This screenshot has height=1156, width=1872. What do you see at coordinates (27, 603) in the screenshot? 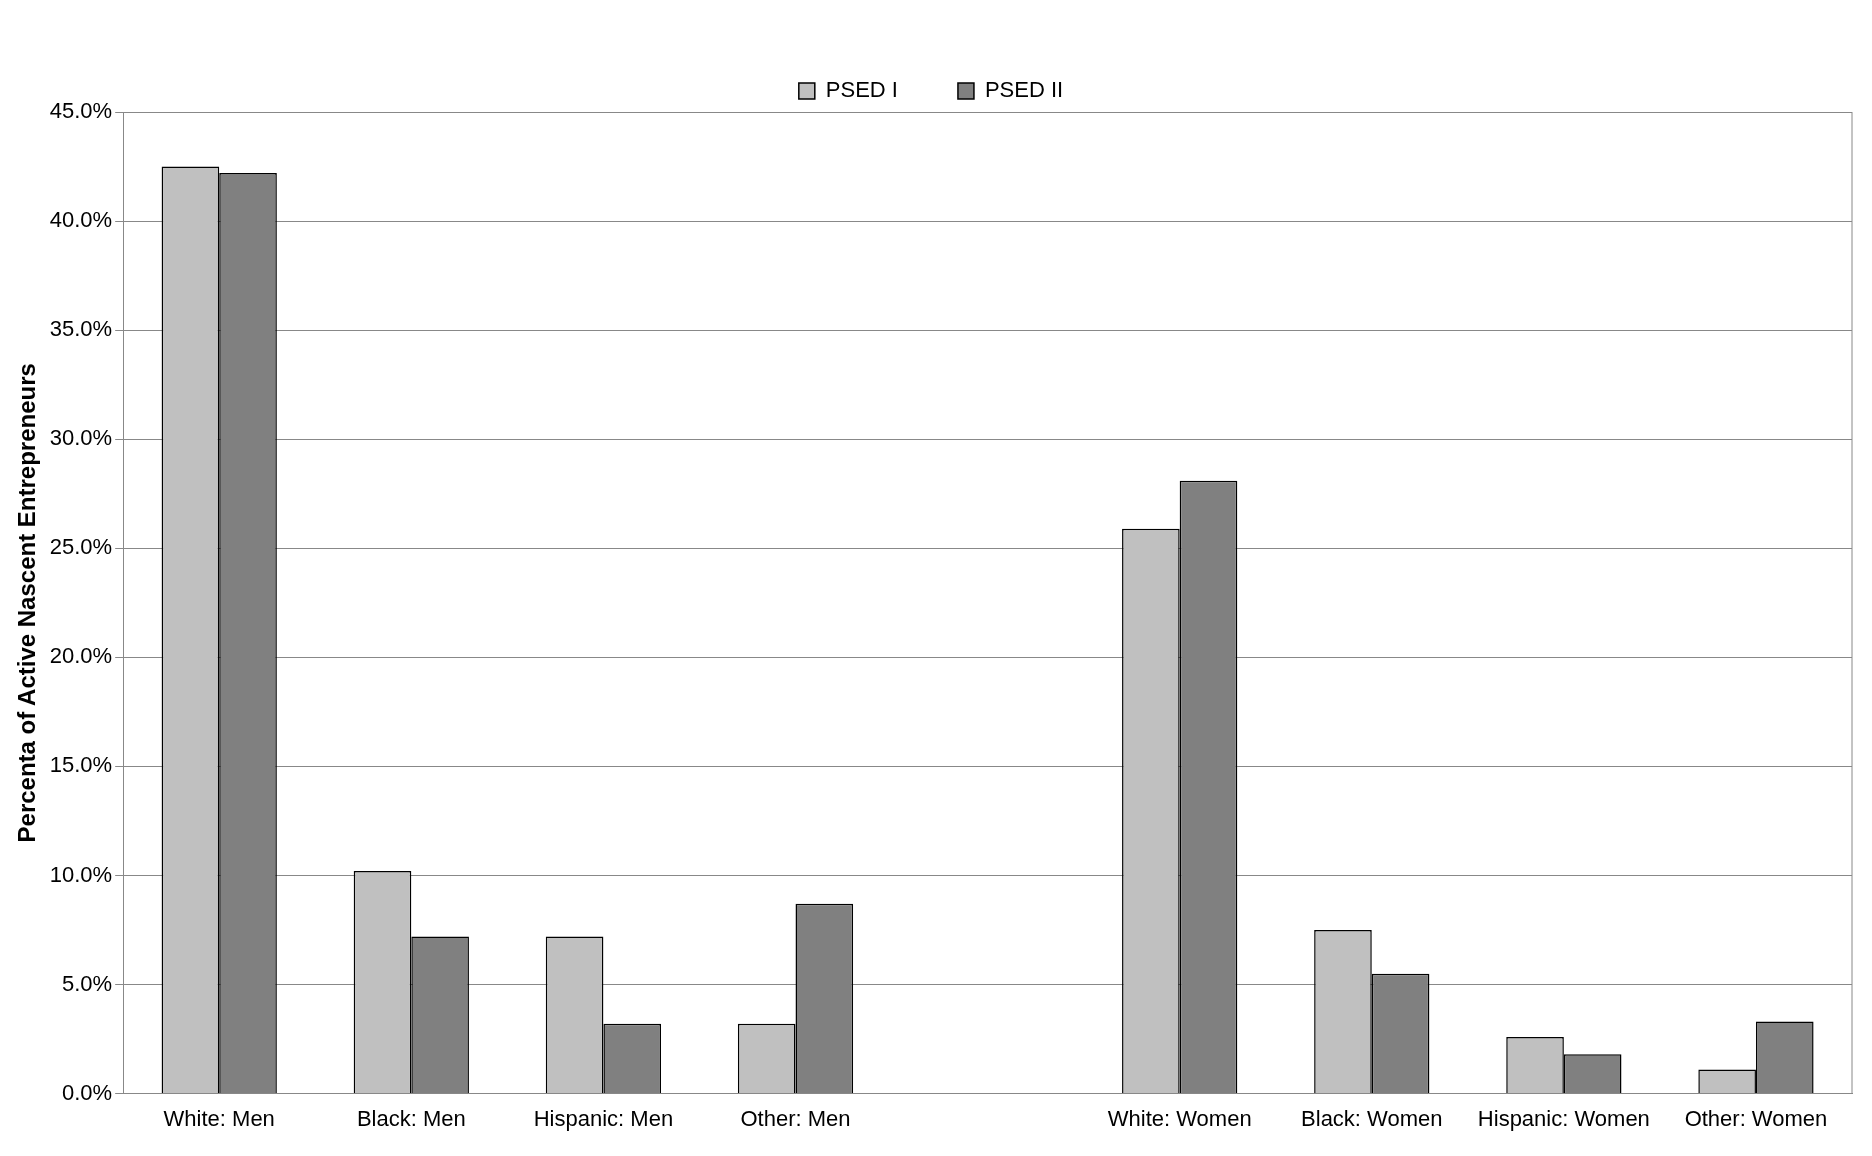
I see `y-axis-title: Percenta of Active Nascent Entrepreneurs` at bounding box center [27, 603].